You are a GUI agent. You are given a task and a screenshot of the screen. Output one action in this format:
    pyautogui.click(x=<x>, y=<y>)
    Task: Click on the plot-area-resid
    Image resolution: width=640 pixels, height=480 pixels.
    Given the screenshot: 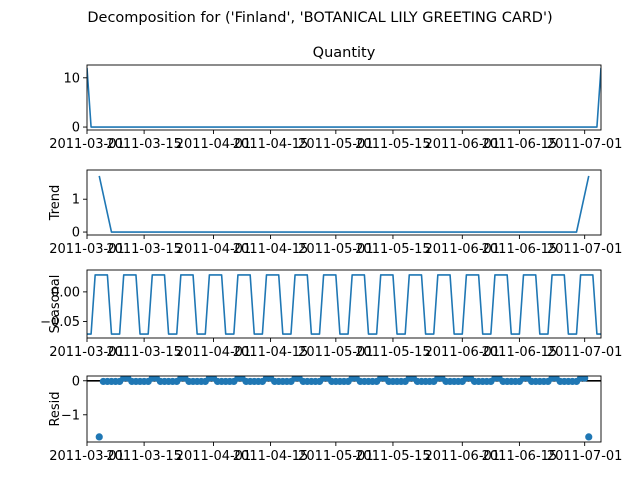 What is the action you would take?
    pyautogui.click(x=344, y=408)
    